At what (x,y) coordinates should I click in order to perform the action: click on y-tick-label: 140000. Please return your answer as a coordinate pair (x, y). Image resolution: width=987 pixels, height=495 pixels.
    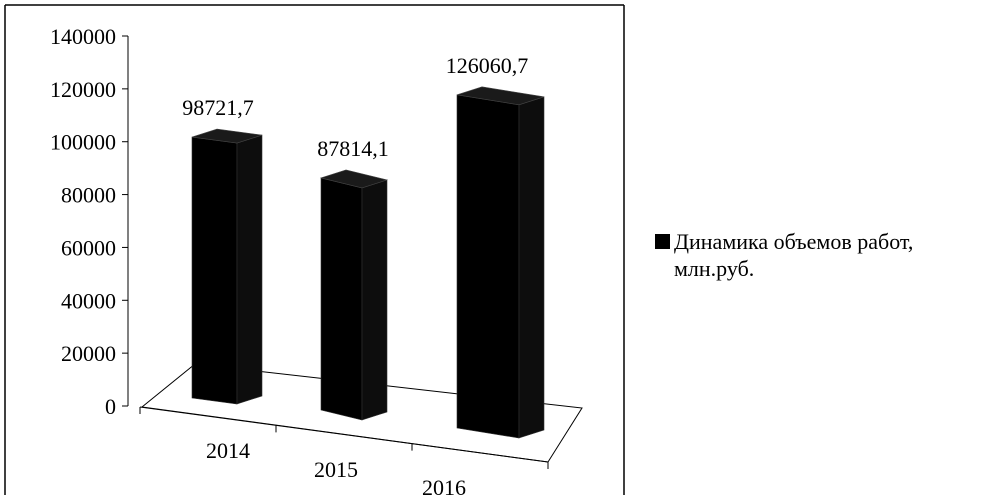
    Looking at the image, I should click on (83, 36).